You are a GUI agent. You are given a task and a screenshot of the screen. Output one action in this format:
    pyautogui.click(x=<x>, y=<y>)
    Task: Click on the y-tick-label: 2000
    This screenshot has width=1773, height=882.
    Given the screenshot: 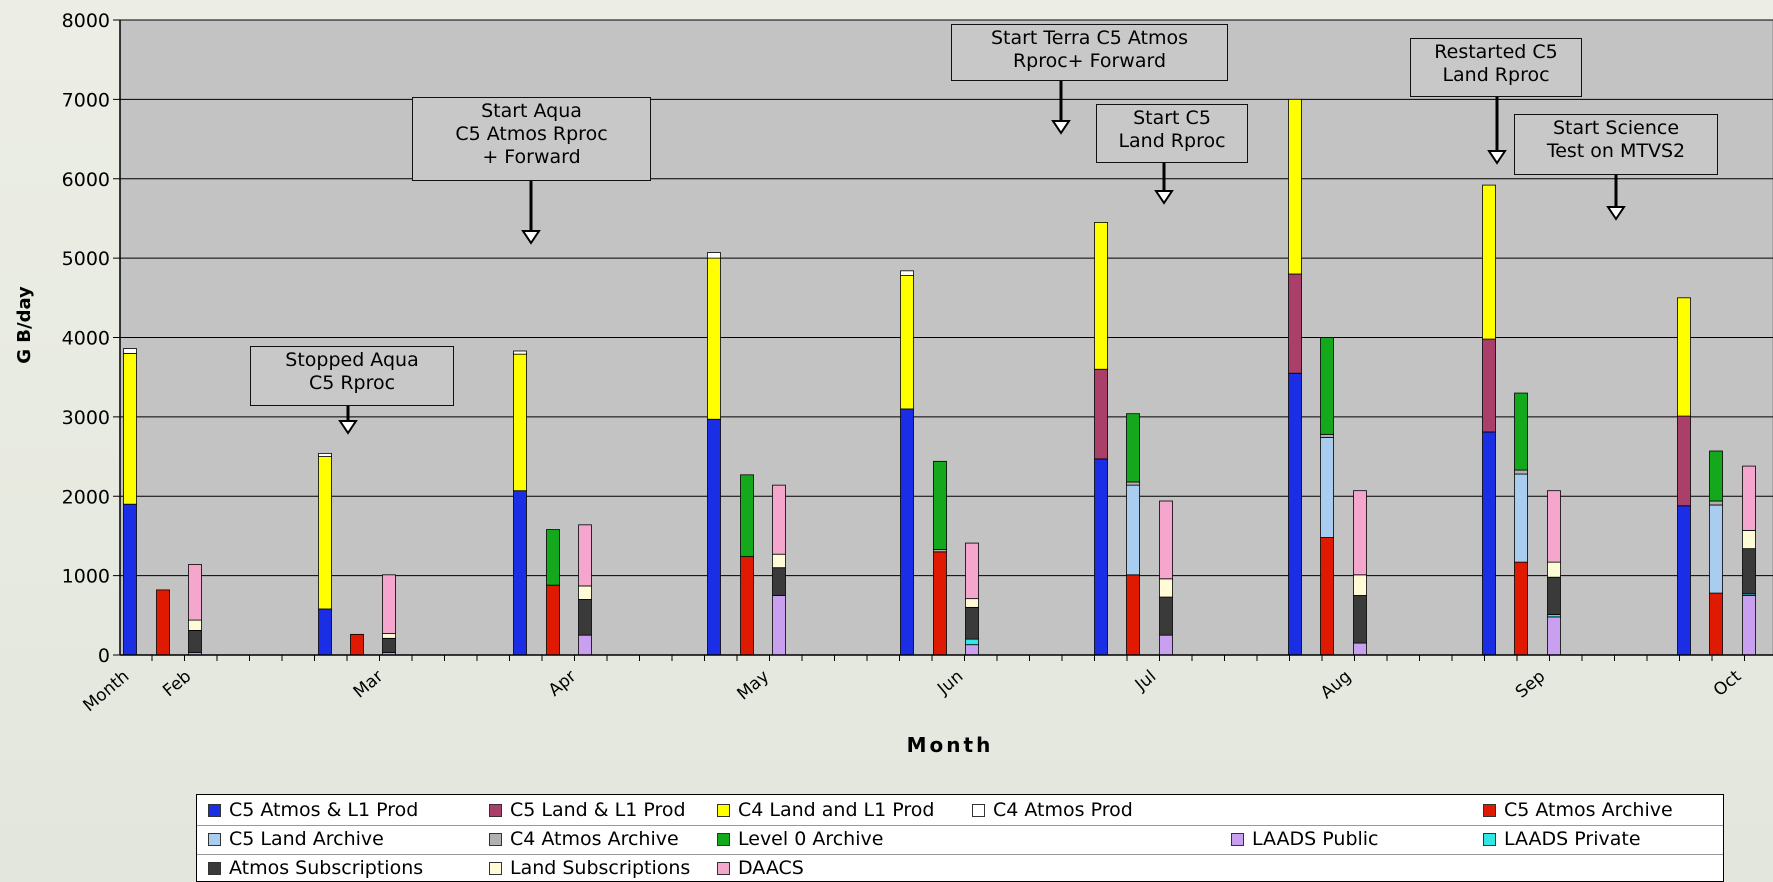 What is the action you would take?
    pyautogui.click(x=86, y=497)
    